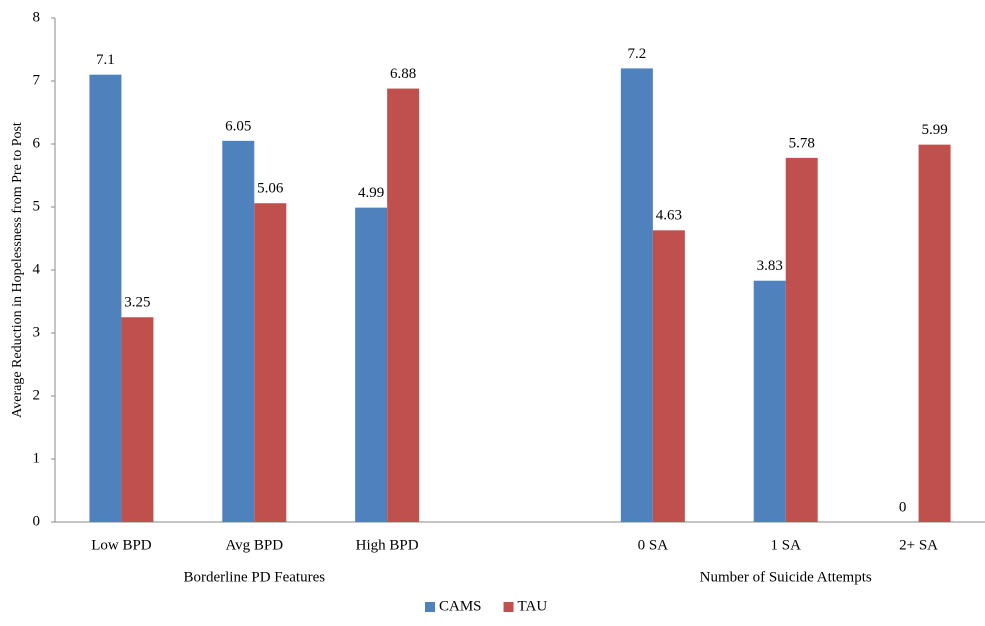 This screenshot has height=626, width=985. What do you see at coordinates (669, 216) in the screenshot?
I see `data-label: 4.63` at bounding box center [669, 216].